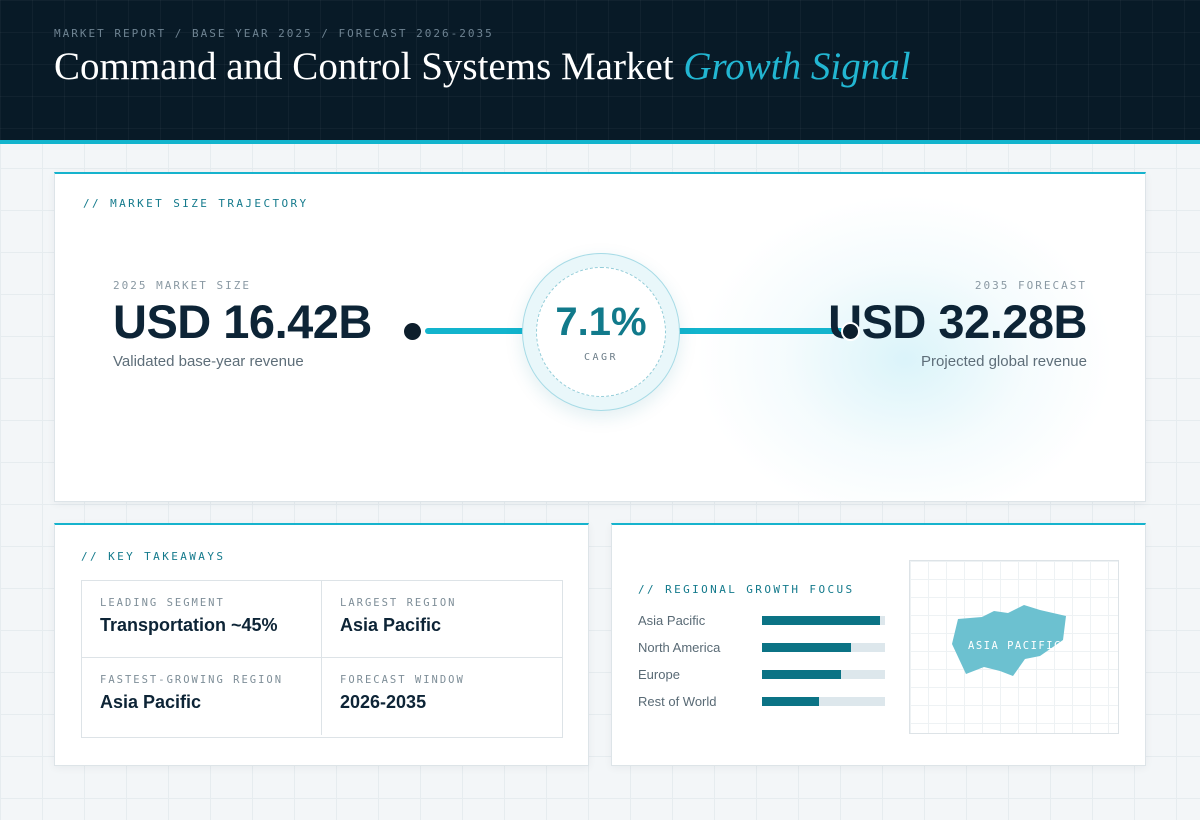  What do you see at coordinates (659, 674) in the screenshot?
I see `region-bar-label: Europe` at bounding box center [659, 674].